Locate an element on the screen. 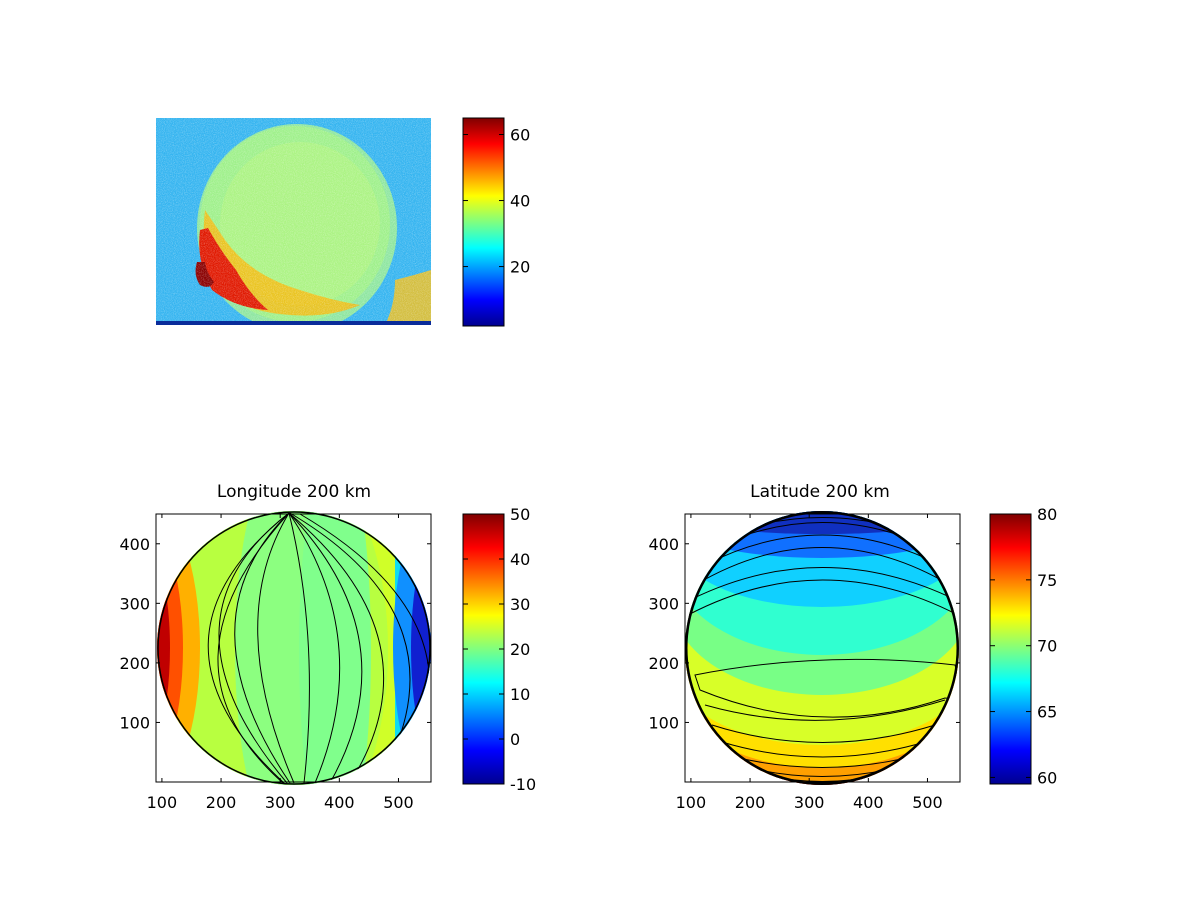 Image resolution: width=1200 pixels, height=901 pixels. longitude-xtick-label: 100 is located at coordinates (162, 802).